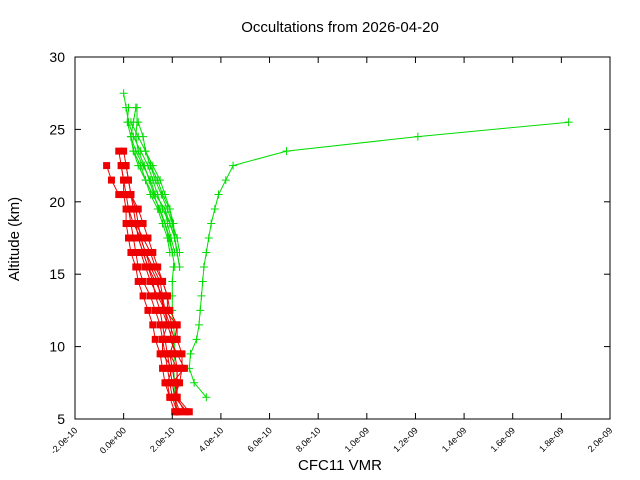 The width and height of the screenshot is (640, 480). Describe the element at coordinates (340, 27) in the screenshot. I see `chart-title: Occultations from 2026-04-20` at that location.